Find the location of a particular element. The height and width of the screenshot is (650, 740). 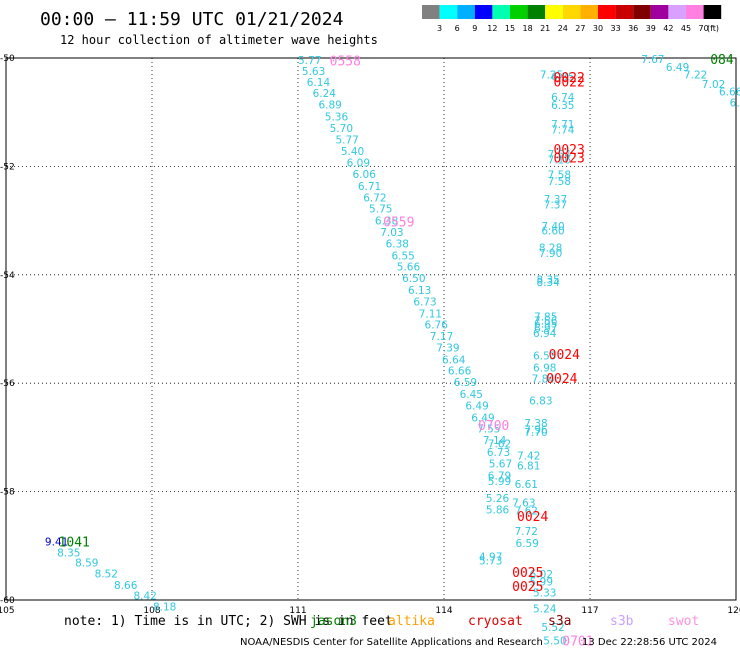

wave-height-label: 6.74 is located at coordinates (563, 98).